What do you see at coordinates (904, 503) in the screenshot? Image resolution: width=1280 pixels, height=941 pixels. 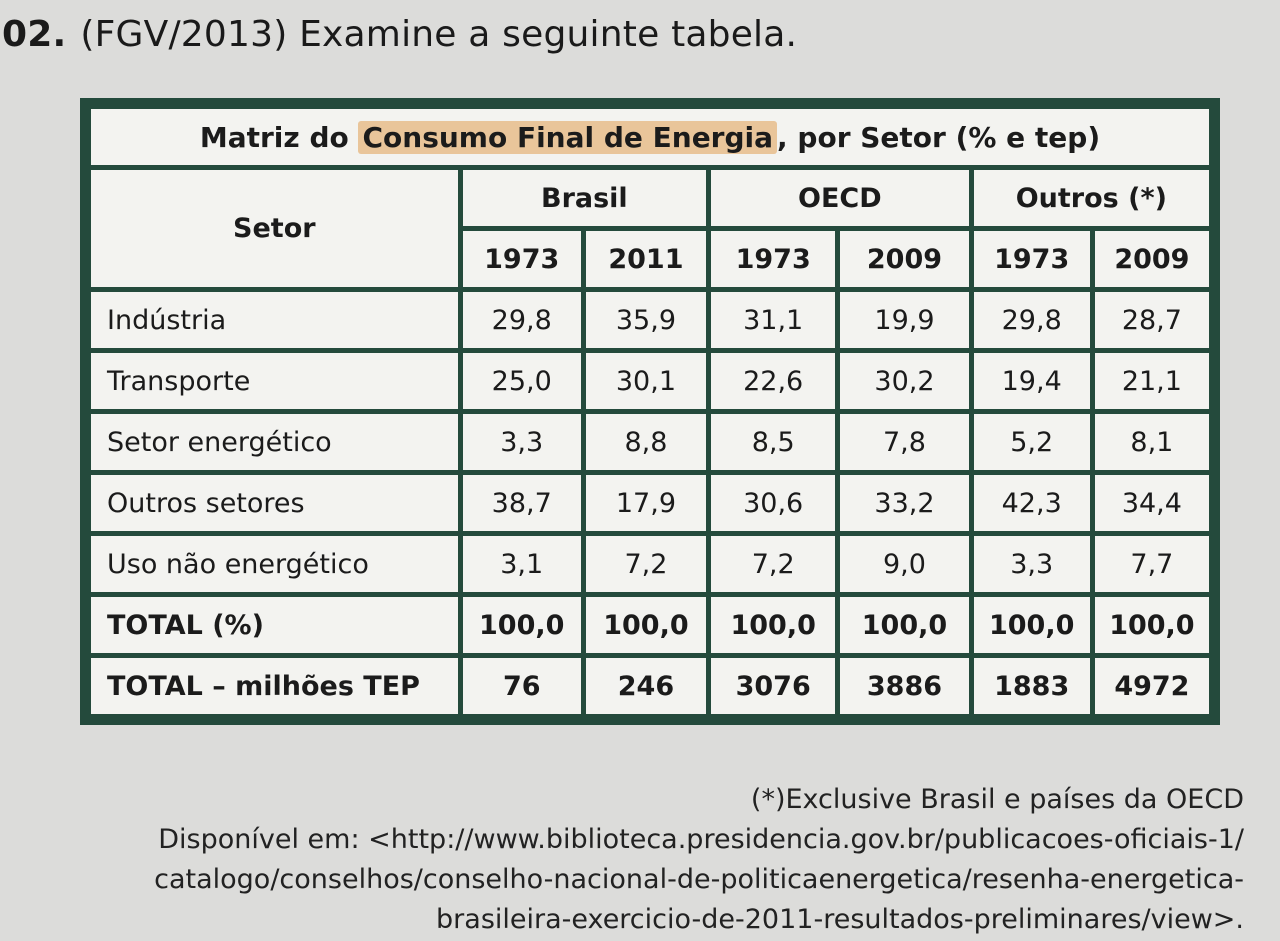 I see `table-cell: 33,2` at bounding box center [904, 503].